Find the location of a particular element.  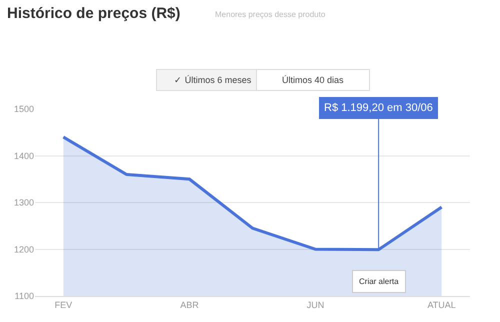

y-tick-label: 1500 is located at coordinates (24, 109).